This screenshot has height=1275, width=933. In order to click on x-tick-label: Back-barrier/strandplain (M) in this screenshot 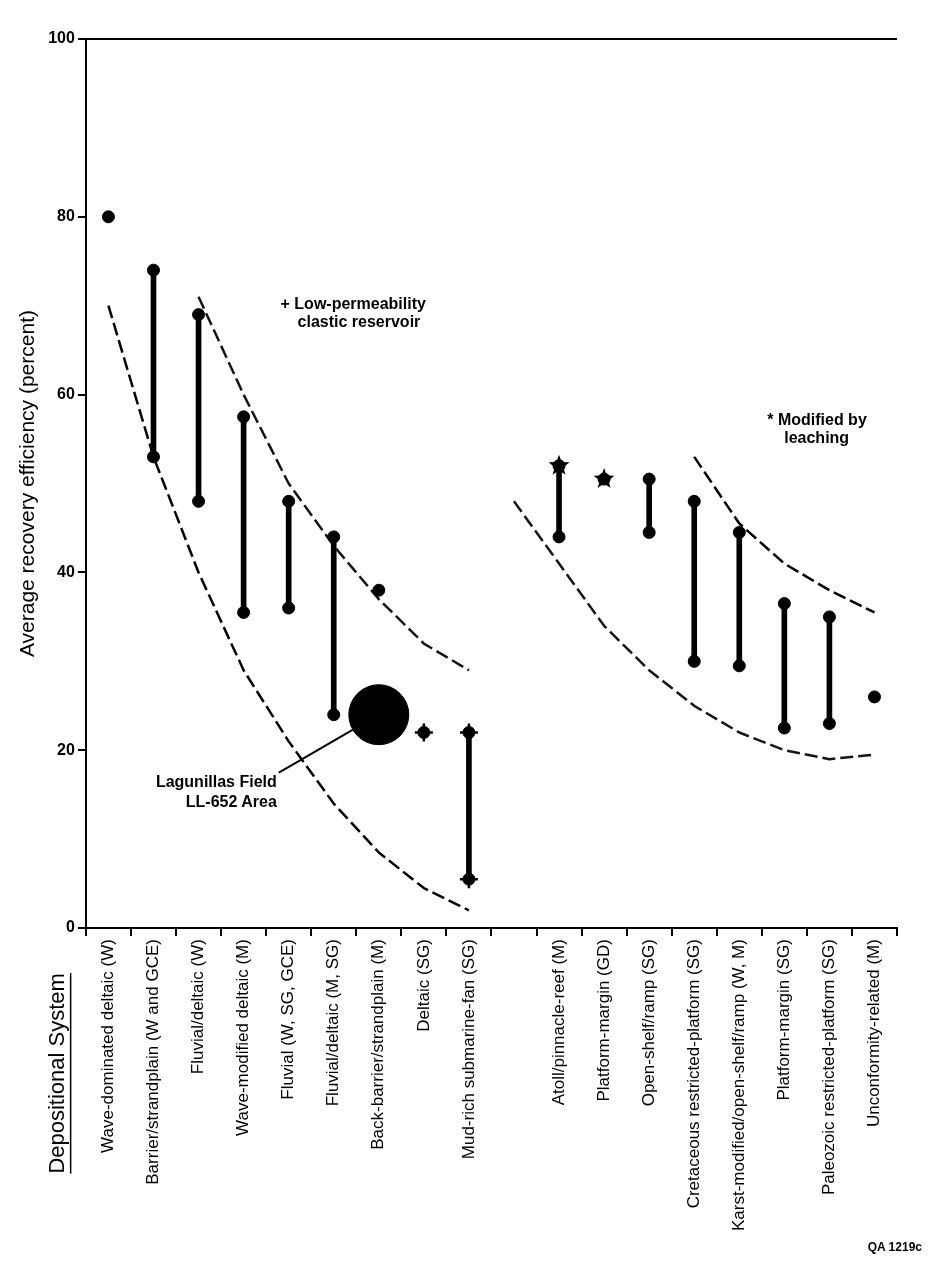, I will do `click(378, 1044)`.